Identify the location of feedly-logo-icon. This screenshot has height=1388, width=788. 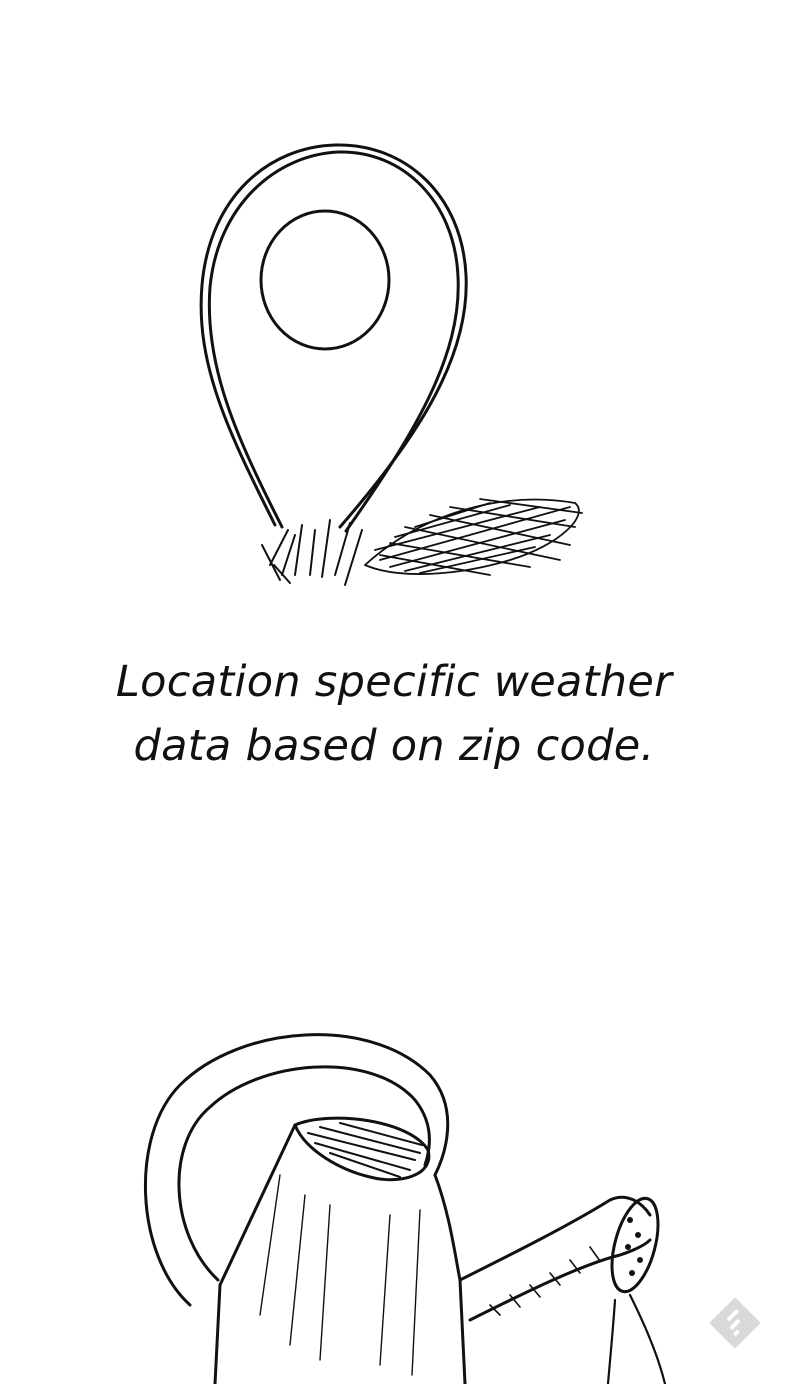
(735, 1323).